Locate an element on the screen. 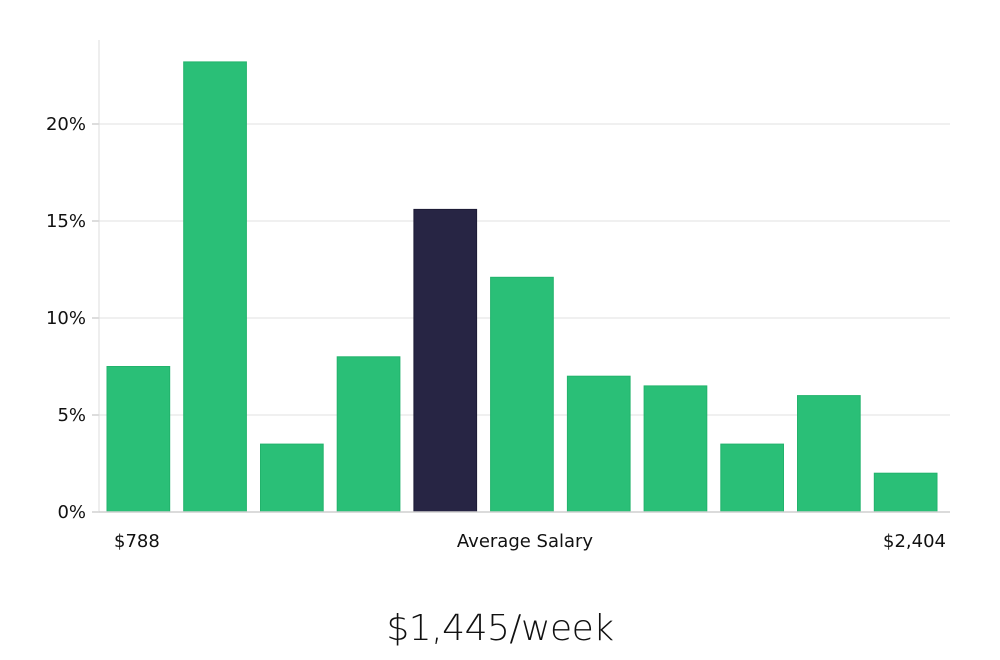  y-tick-label: 10% is located at coordinates (66, 318).